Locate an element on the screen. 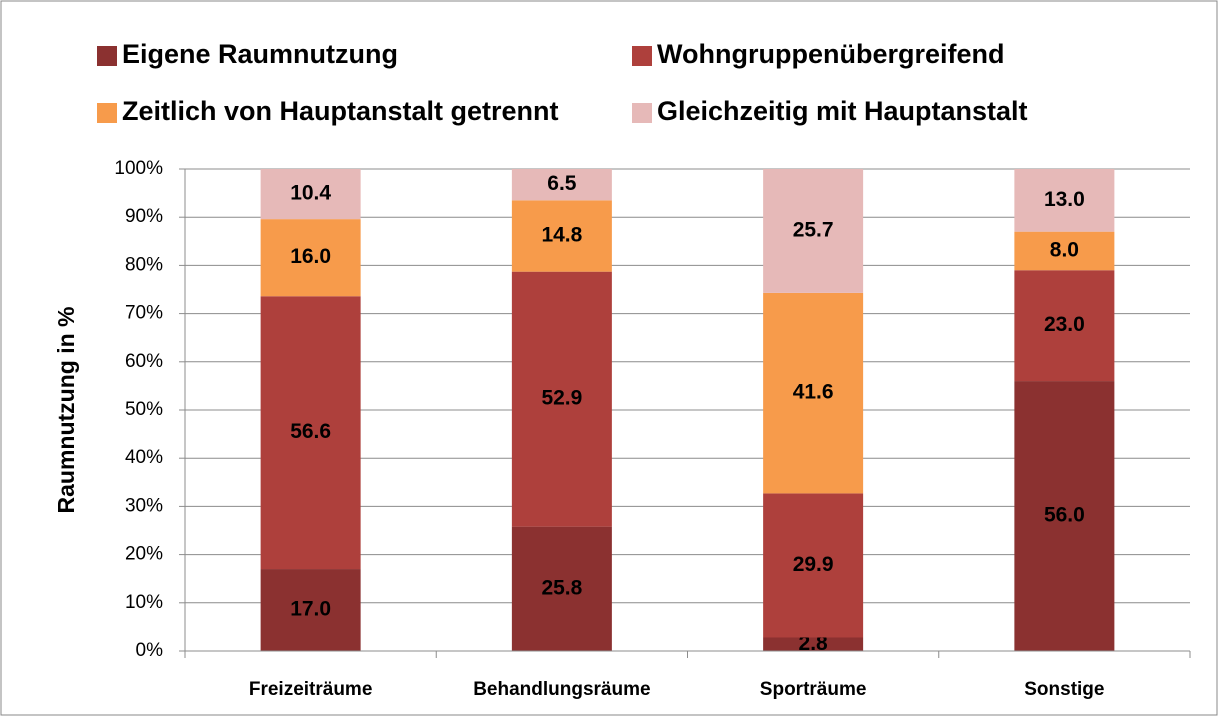 This screenshot has width=1219, height=722. y-tick-label: 90% is located at coordinates (144, 216).